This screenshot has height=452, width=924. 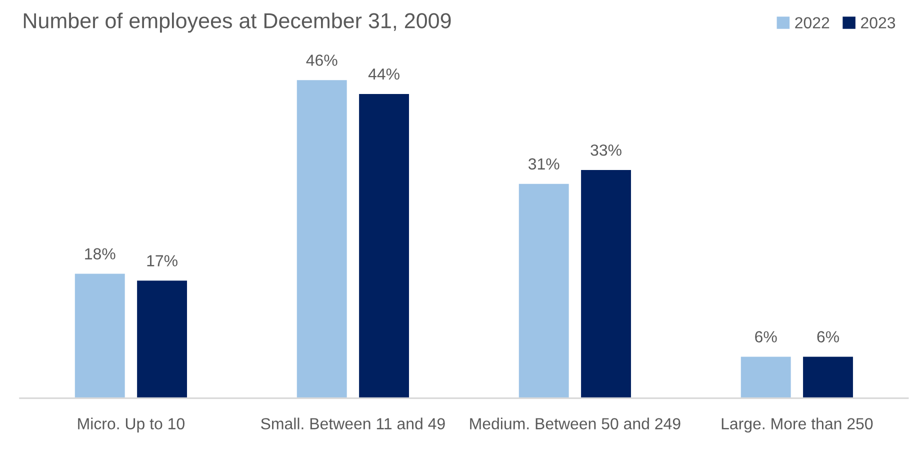 What do you see at coordinates (797, 425) in the screenshot?
I see `x-tick-label: Large. More than 250` at bounding box center [797, 425].